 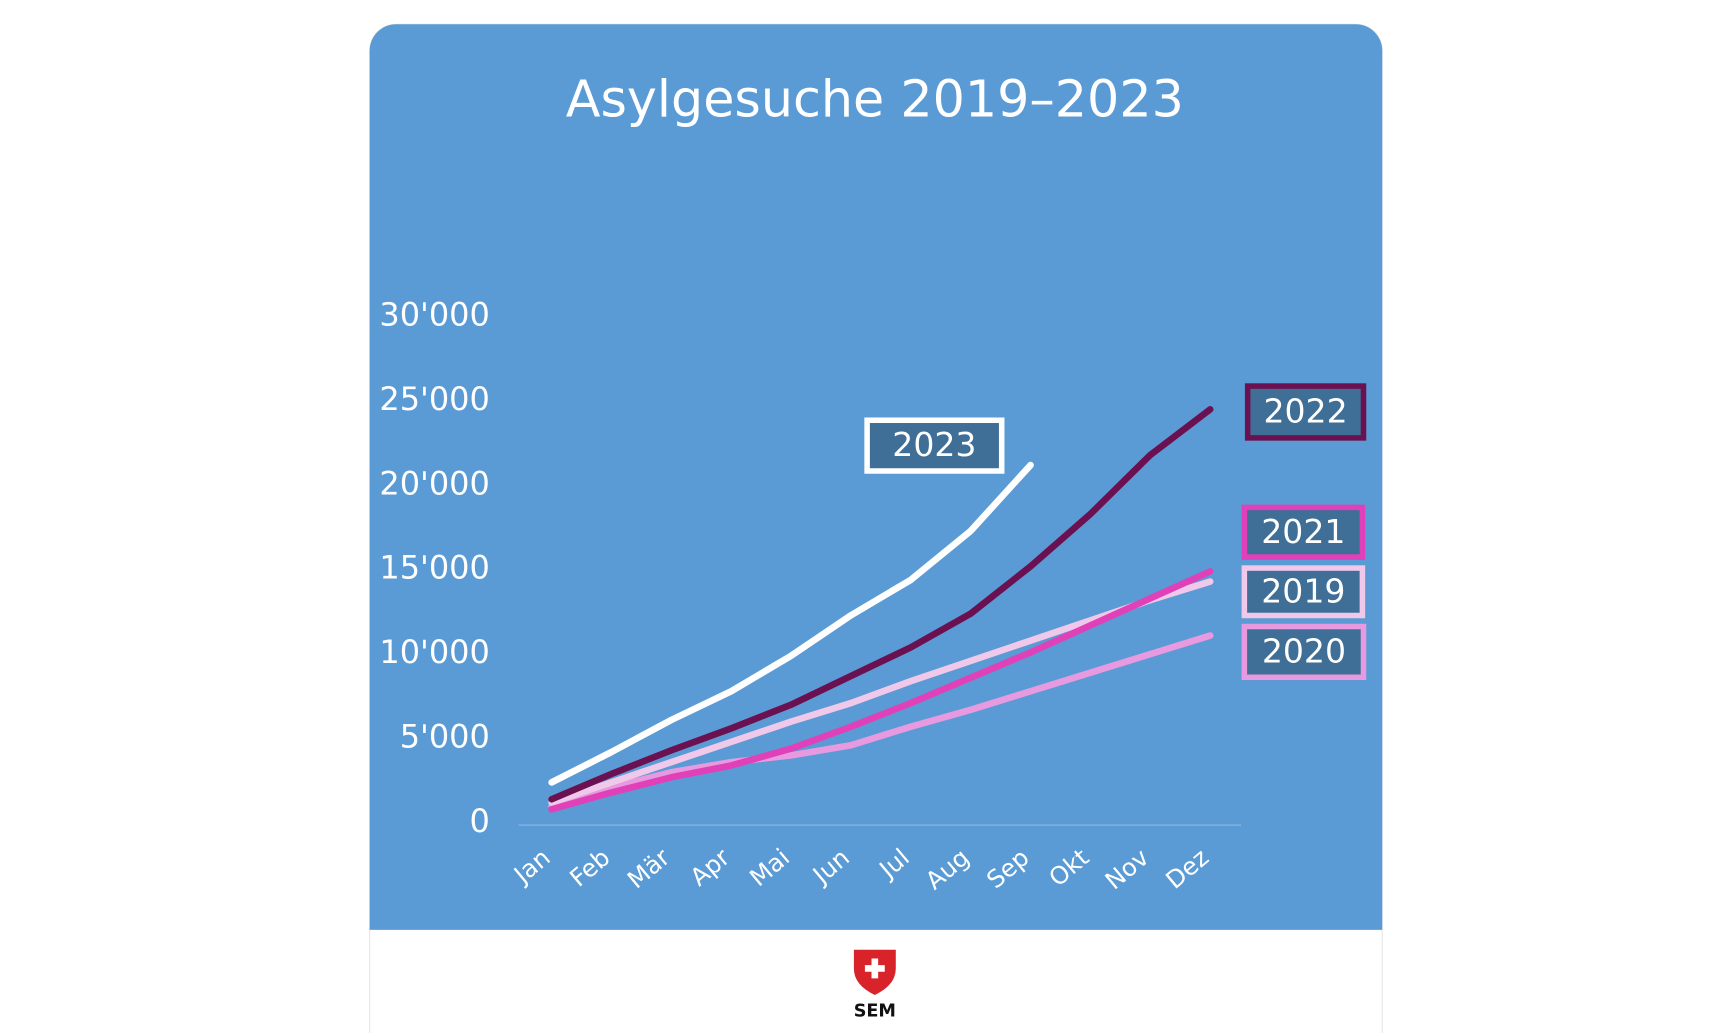 What do you see at coordinates (874, 968) in the screenshot?
I see `cross` at bounding box center [874, 968].